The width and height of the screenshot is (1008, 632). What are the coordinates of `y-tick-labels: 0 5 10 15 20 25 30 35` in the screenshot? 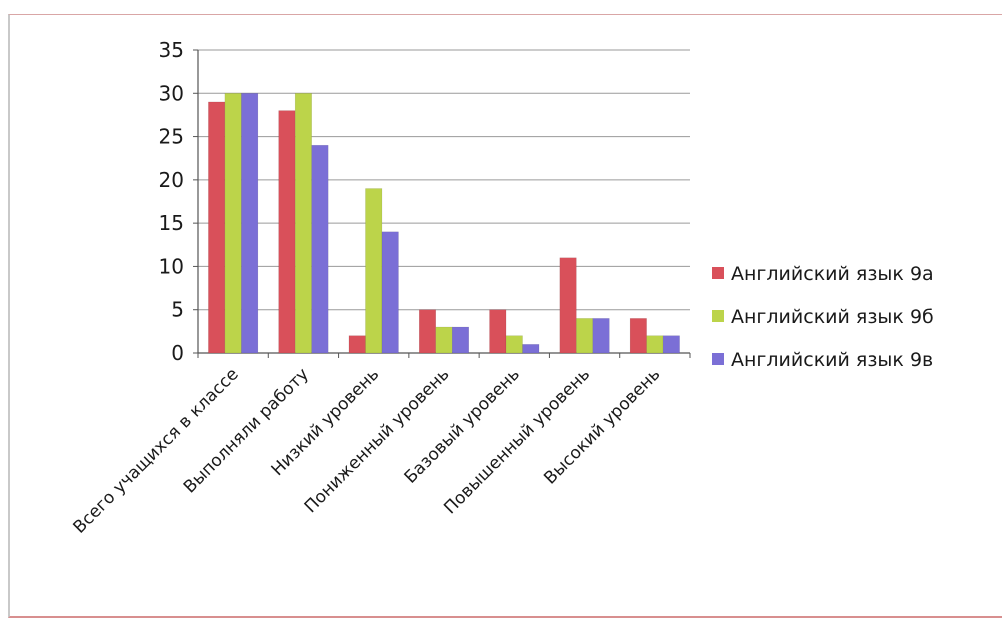 It's located at (171, 201).